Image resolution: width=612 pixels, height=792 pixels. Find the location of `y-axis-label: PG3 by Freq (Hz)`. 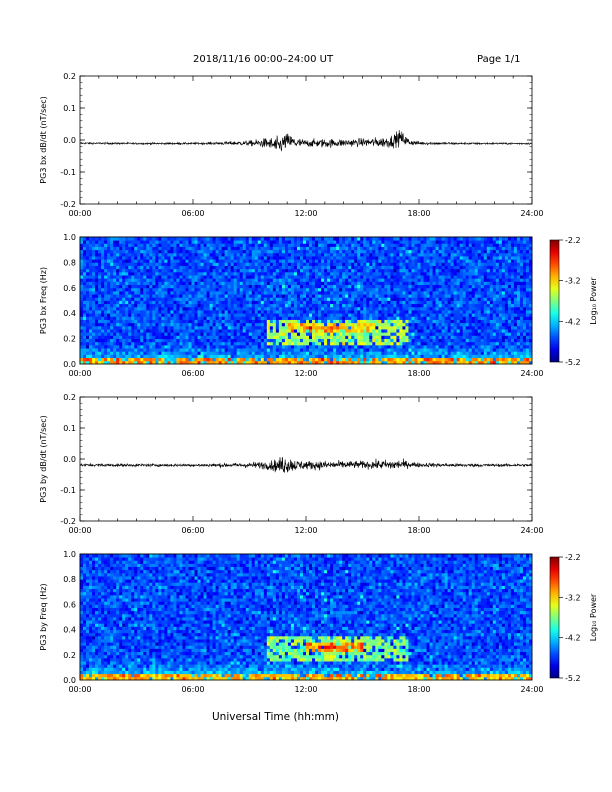

y-axis-label: PG3 by Freq (Hz) is located at coordinates (43, 616).